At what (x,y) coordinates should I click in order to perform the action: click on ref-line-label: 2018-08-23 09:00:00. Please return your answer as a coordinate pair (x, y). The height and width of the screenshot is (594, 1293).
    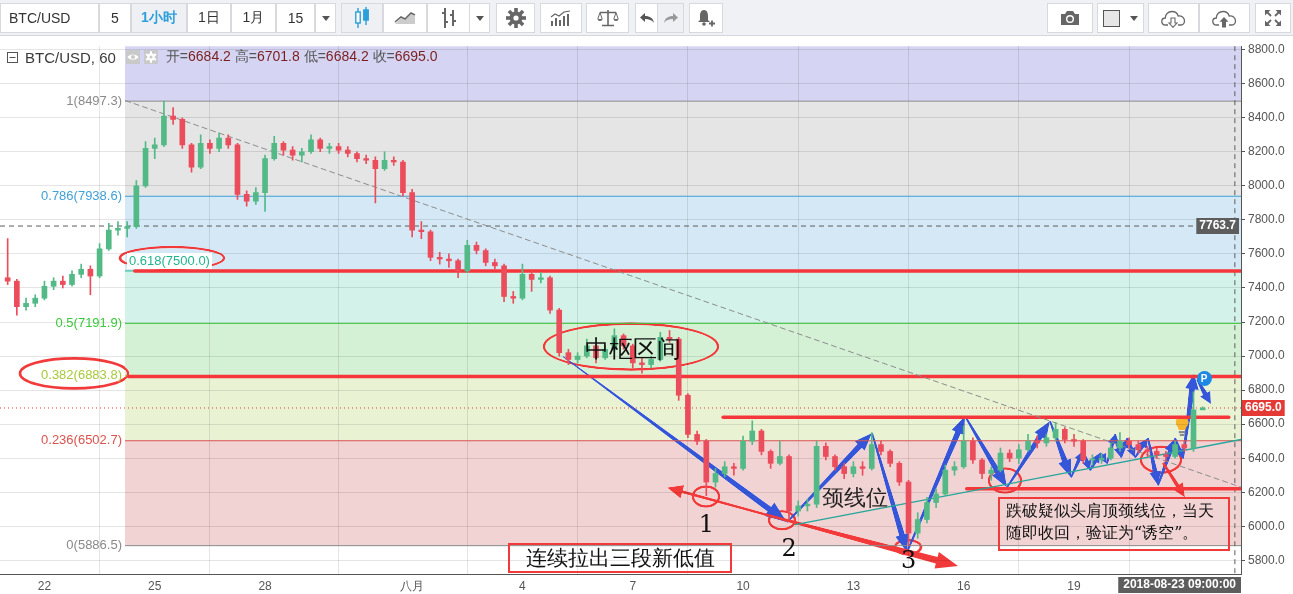
    Looking at the image, I should click on (1180, 584).